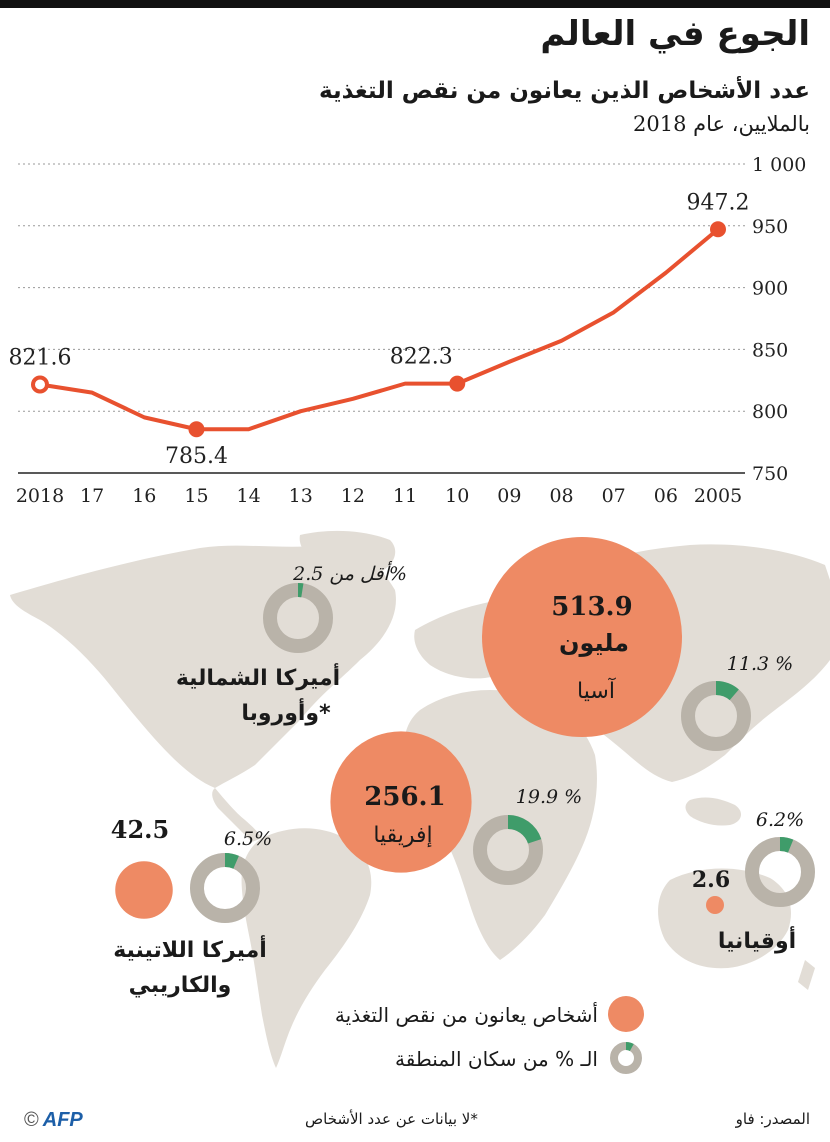  Describe the element at coordinates (594, 643) in the screenshot. I see `asia-suffix: مليون` at that location.